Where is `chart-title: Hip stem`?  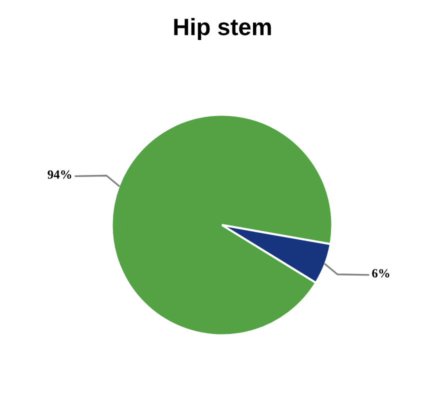
chart-title: Hip stem is located at coordinates (222, 29).